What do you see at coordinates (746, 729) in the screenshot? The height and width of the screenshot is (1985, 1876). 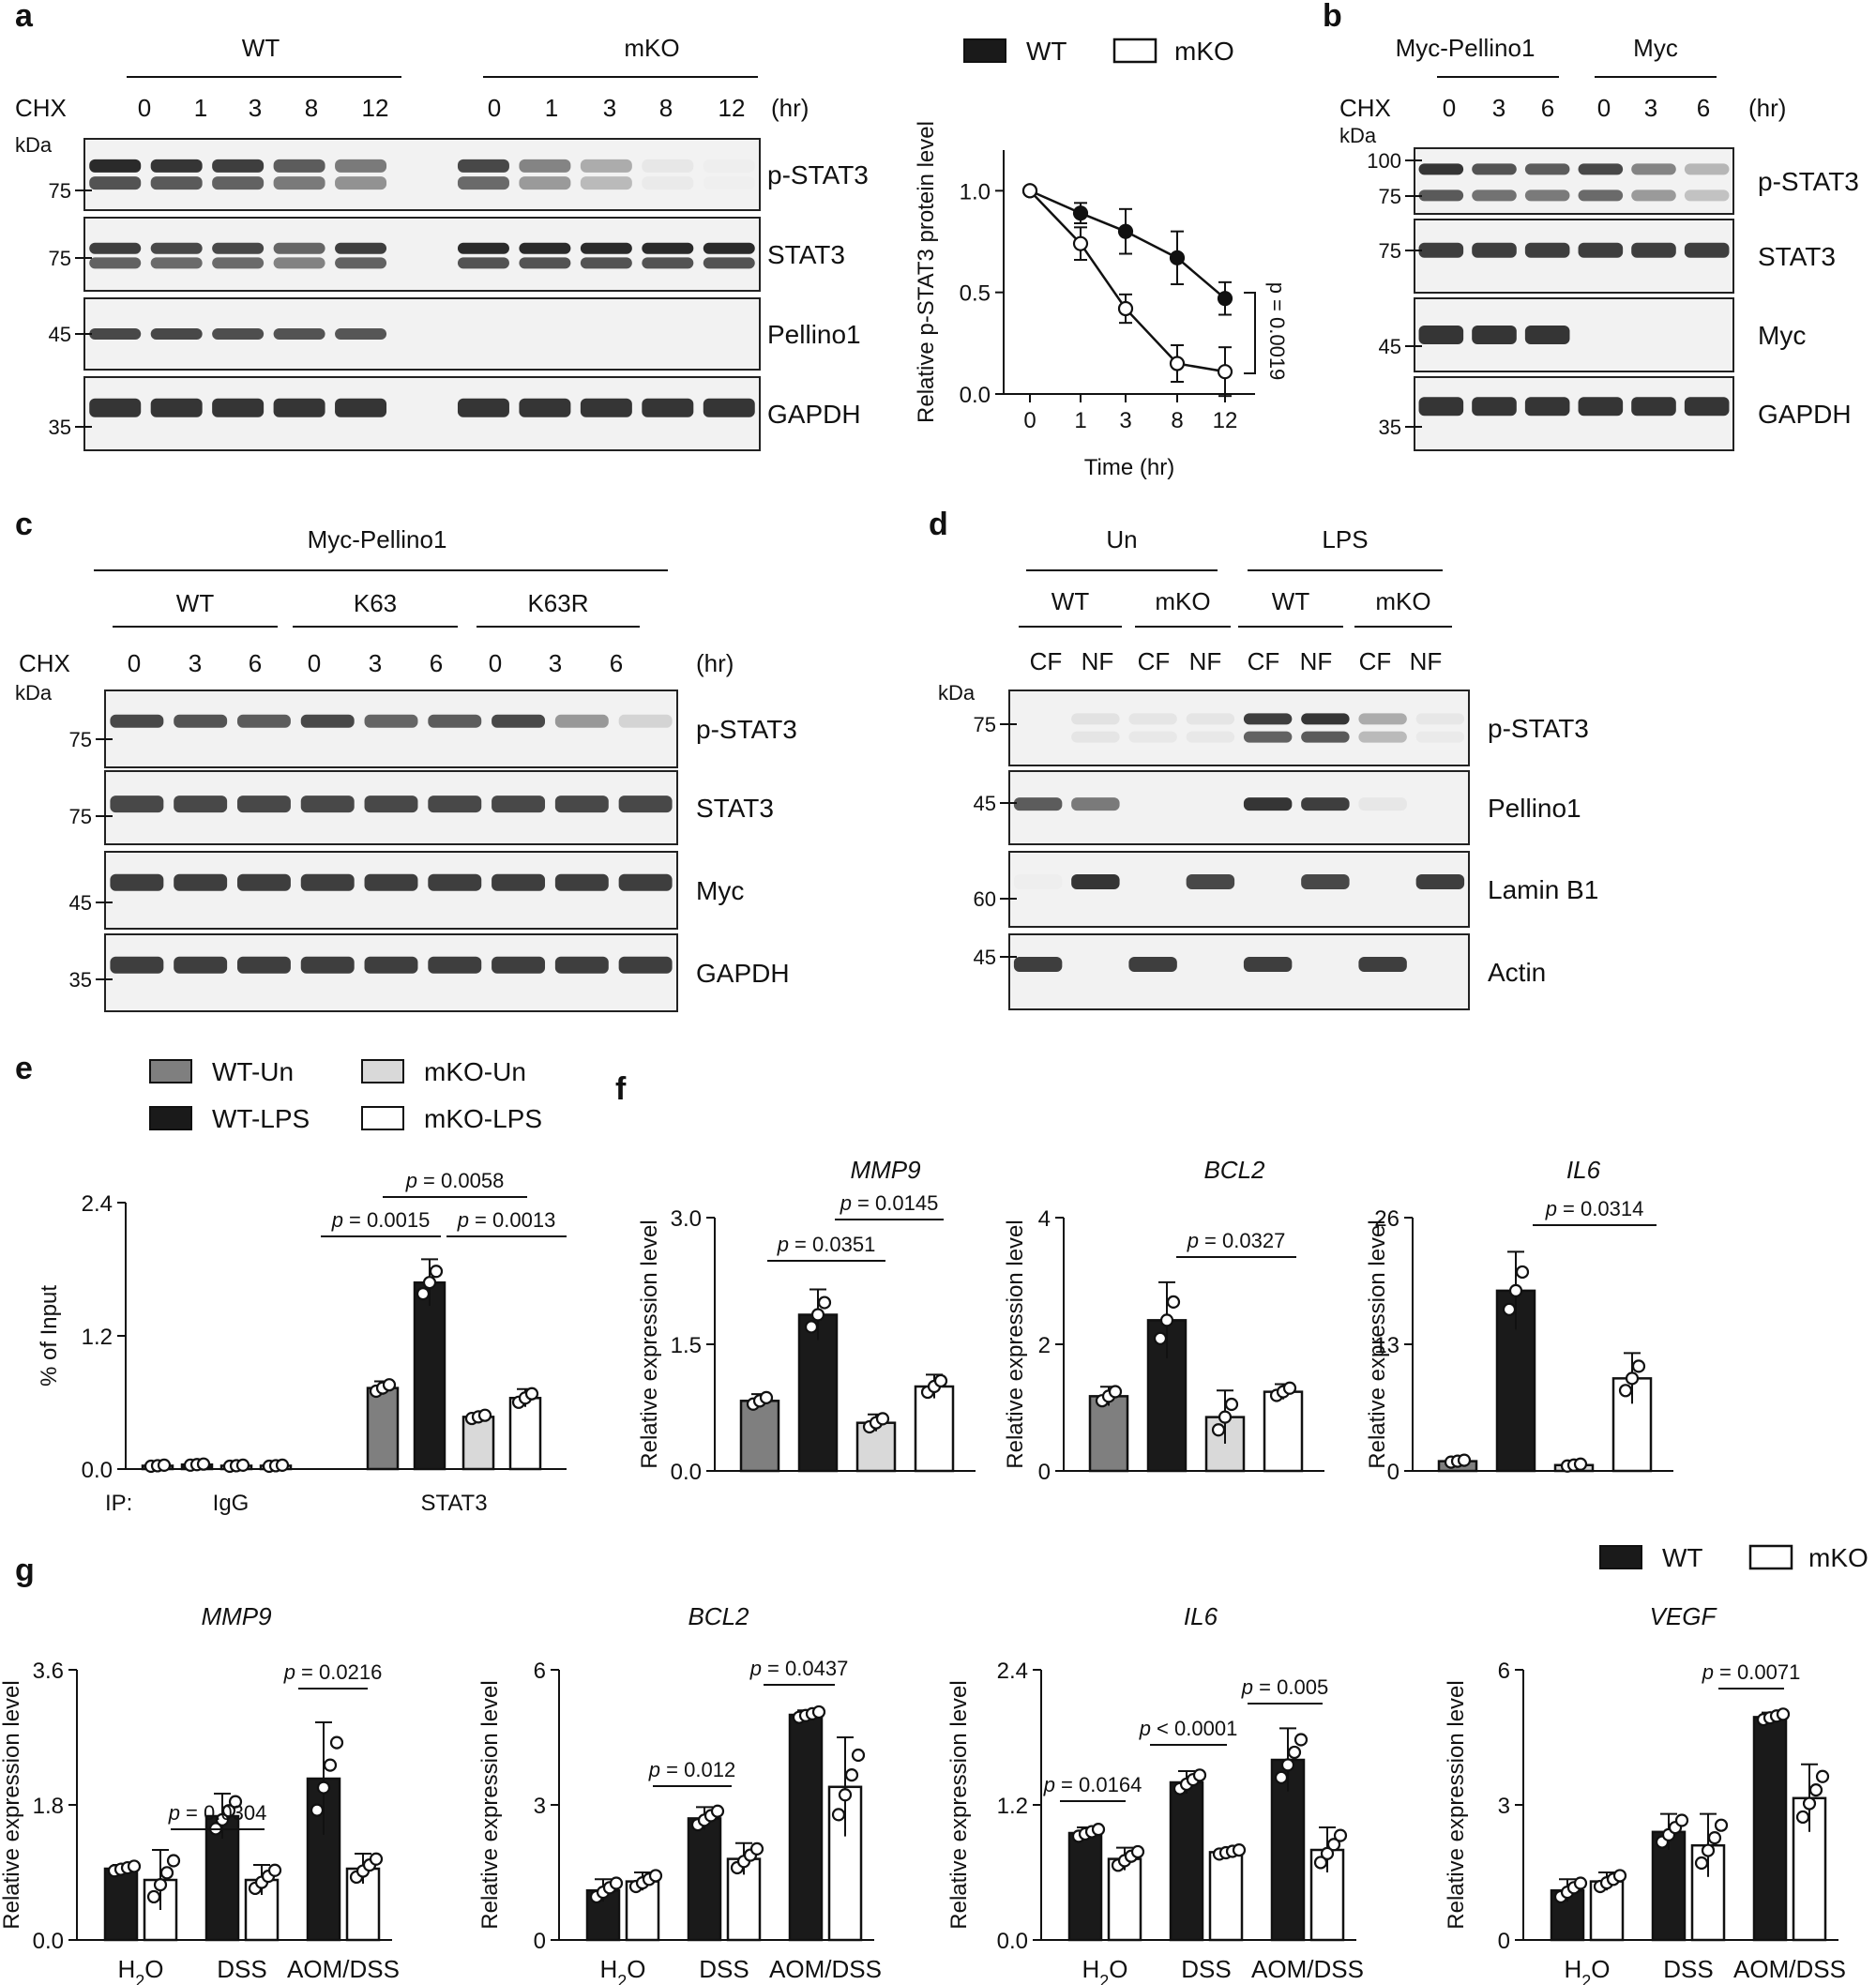 I see `panel-c-blot-label: p-STAT3` at bounding box center [746, 729].